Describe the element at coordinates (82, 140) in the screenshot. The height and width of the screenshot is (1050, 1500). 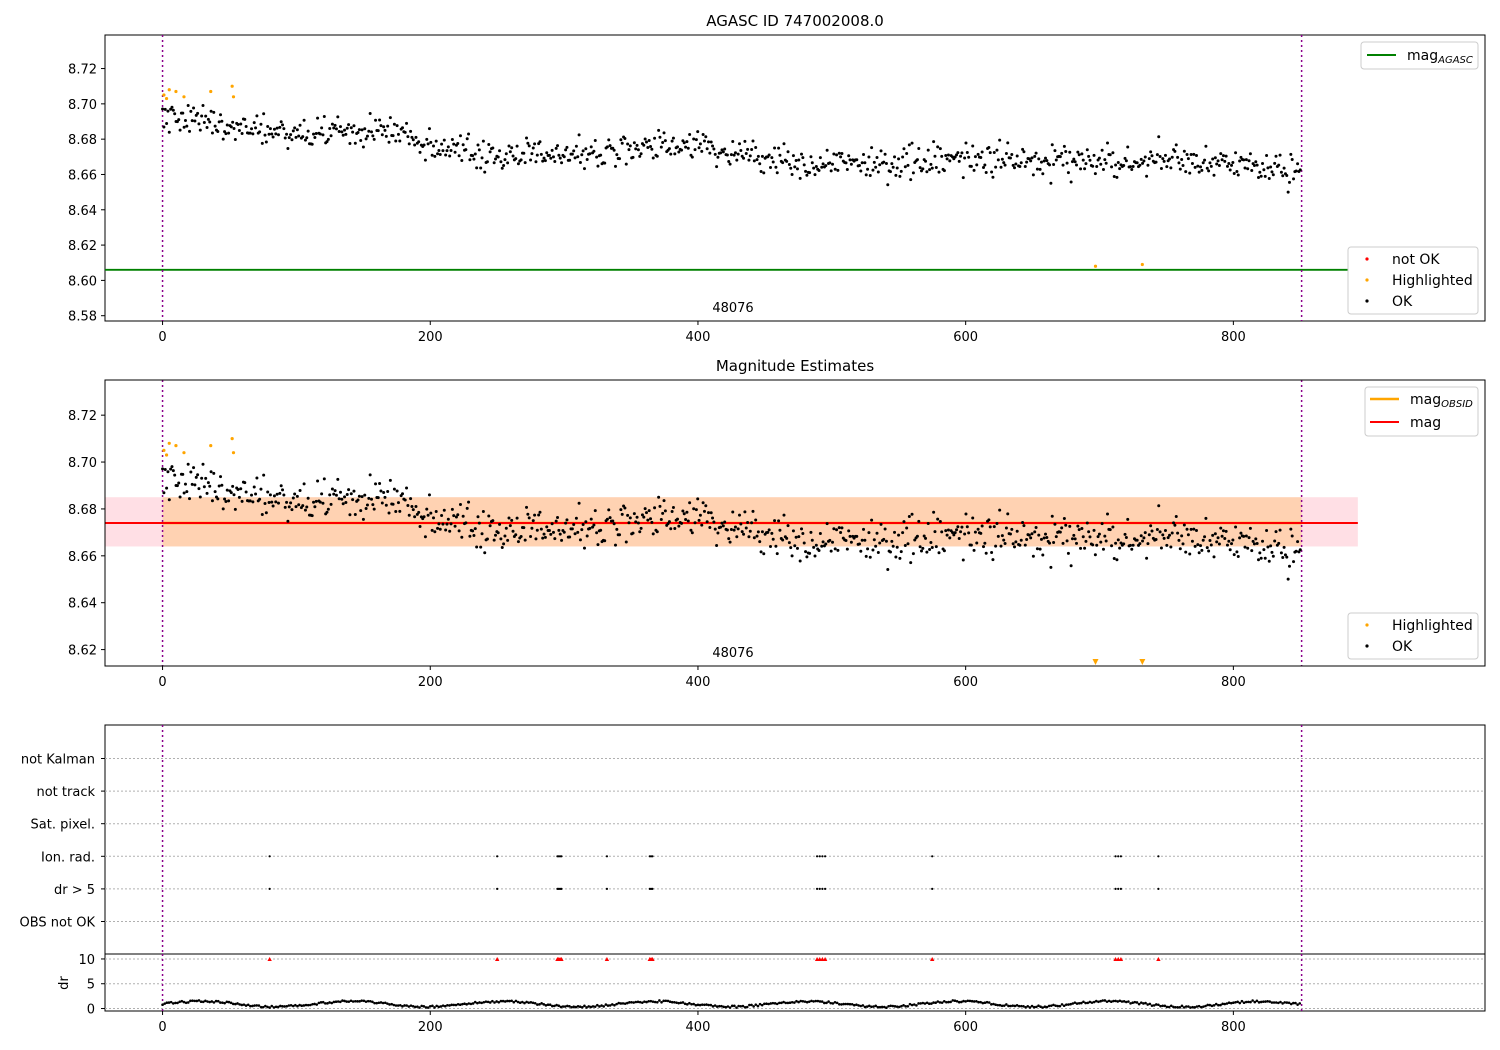
I see `y-tick-label: 8.68` at that location.